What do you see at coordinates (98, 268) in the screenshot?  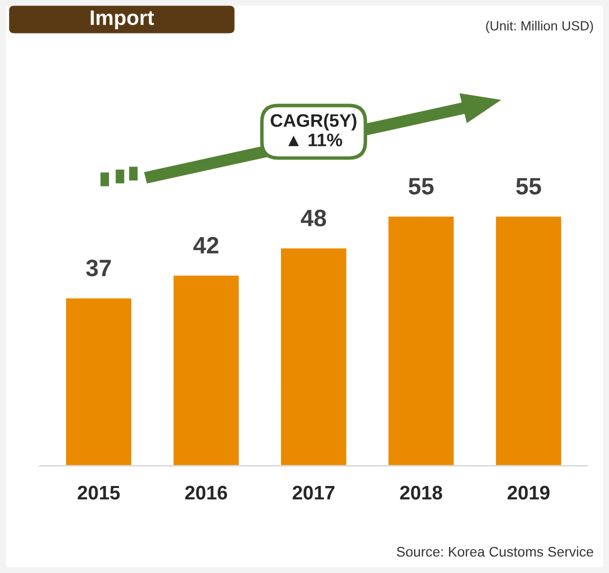 I see `data-label: 37` at bounding box center [98, 268].